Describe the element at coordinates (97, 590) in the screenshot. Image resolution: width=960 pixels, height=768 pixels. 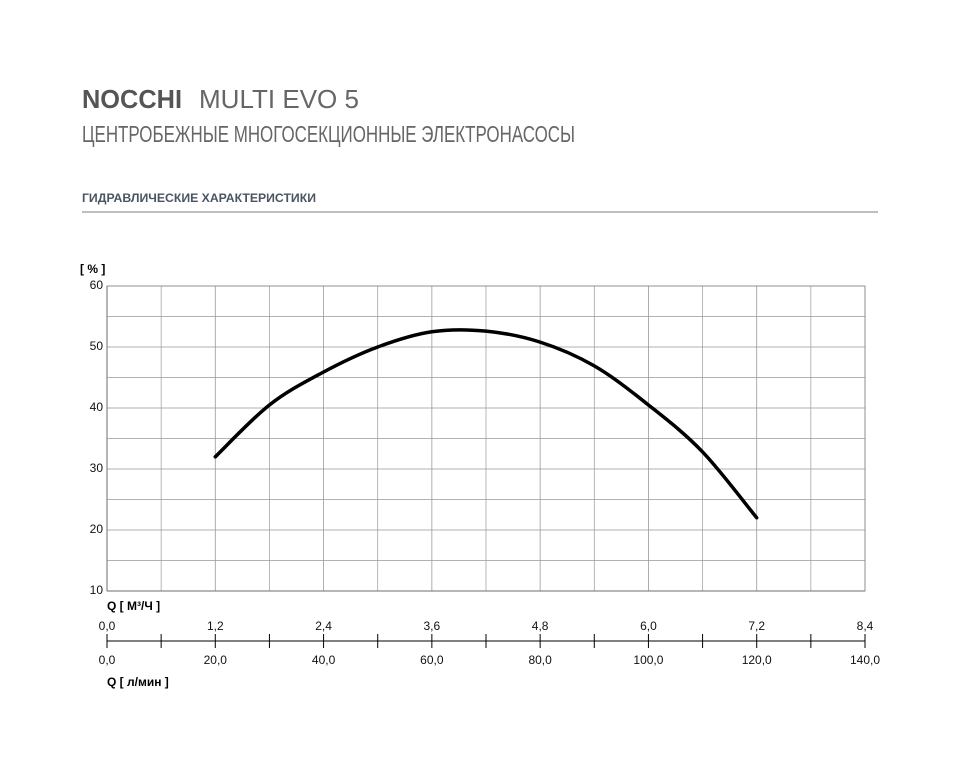
I see `y-tick-label: 10` at that location.